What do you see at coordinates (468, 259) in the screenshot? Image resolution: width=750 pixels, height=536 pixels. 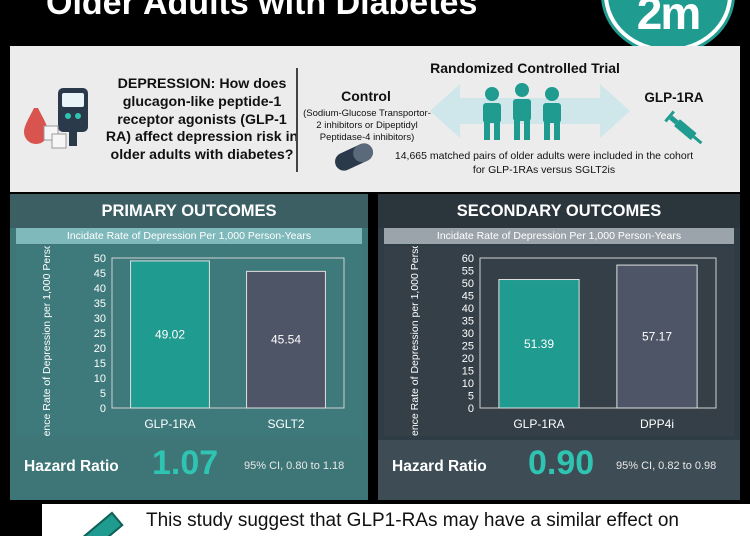 I see `y-tick-label: 60` at bounding box center [468, 259].